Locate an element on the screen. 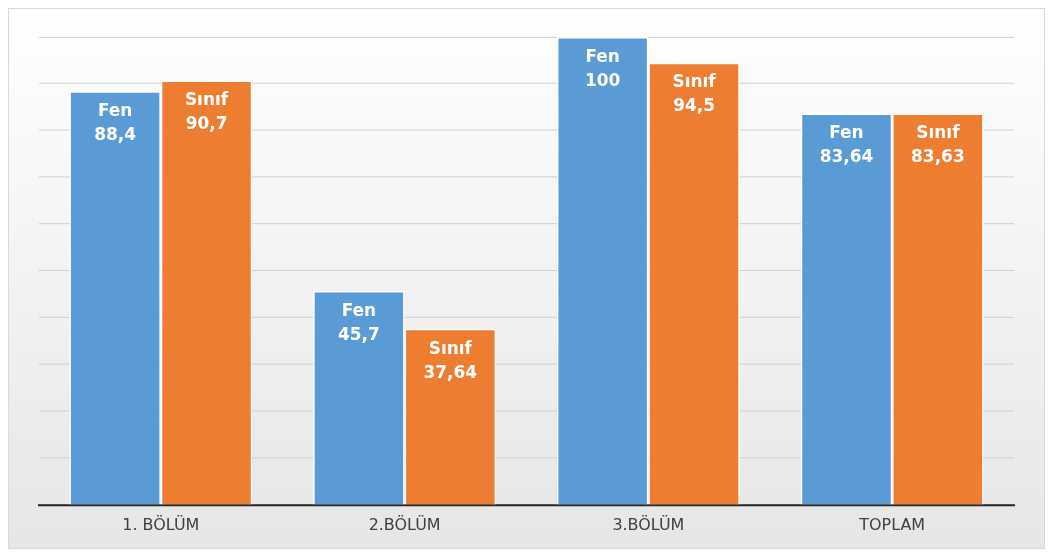 This screenshot has width=1053, height=557. data-label: 45,7 is located at coordinates (358, 333).